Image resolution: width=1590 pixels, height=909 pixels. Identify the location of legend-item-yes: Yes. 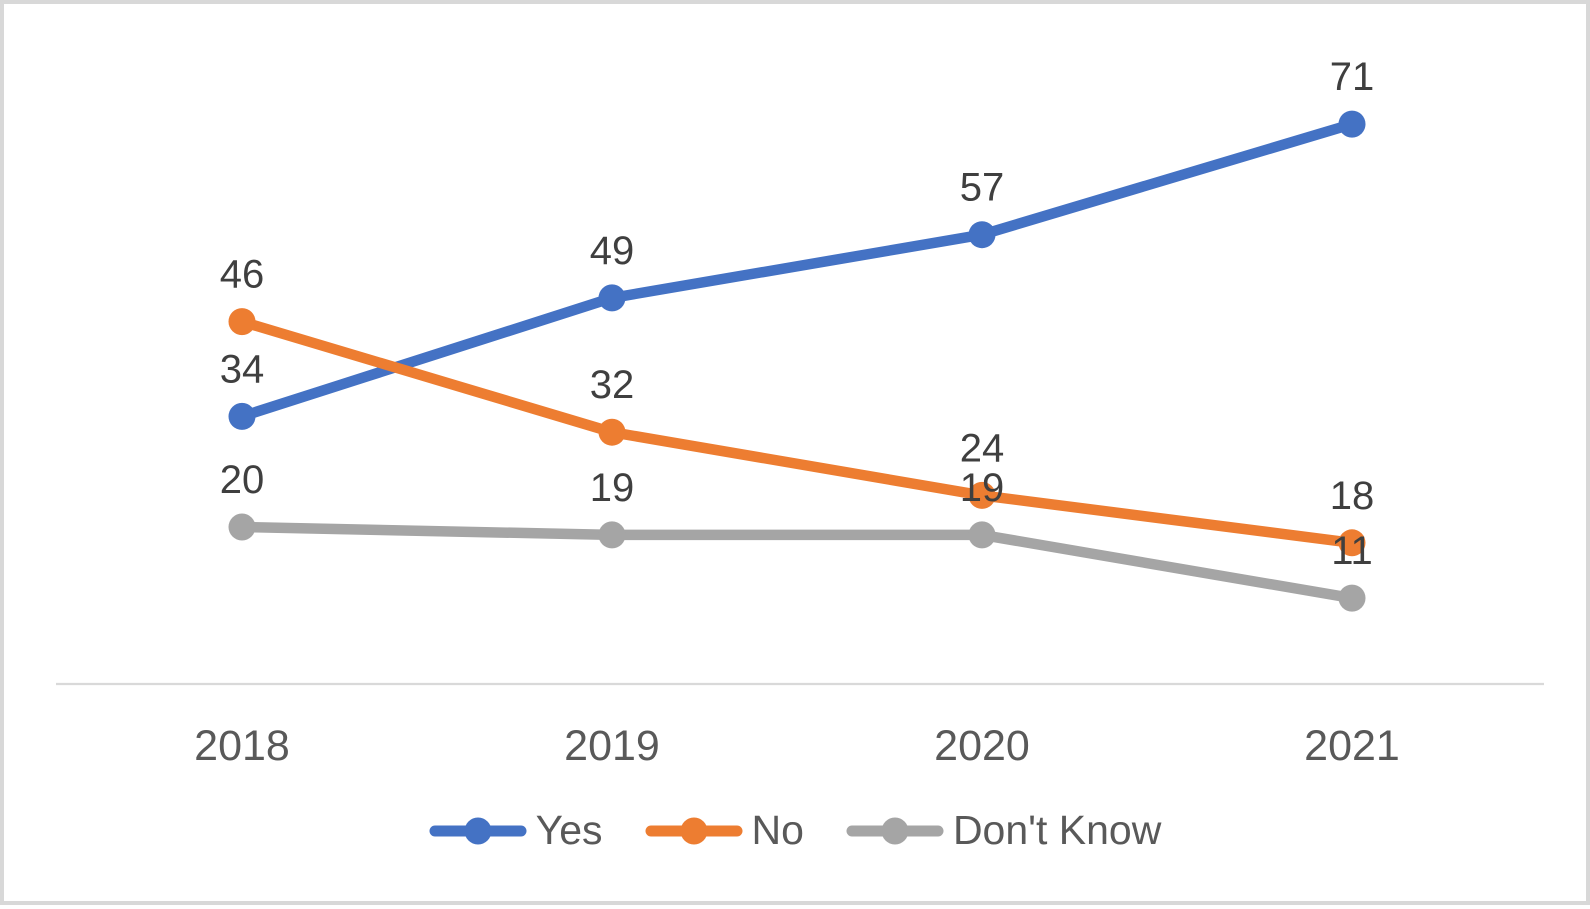
(516, 830).